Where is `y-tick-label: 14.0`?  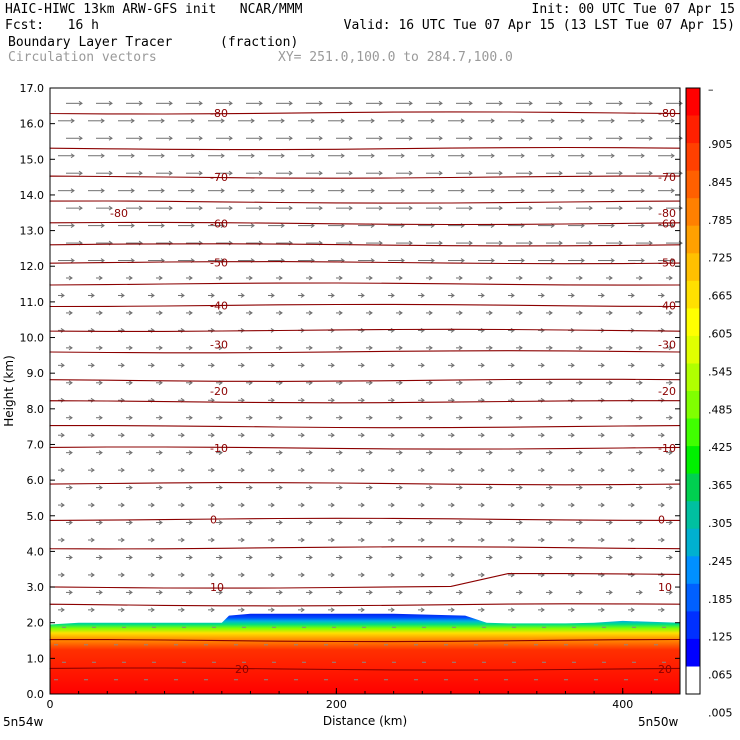 y-tick-label: 14.0 is located at coordinates (32, 195).